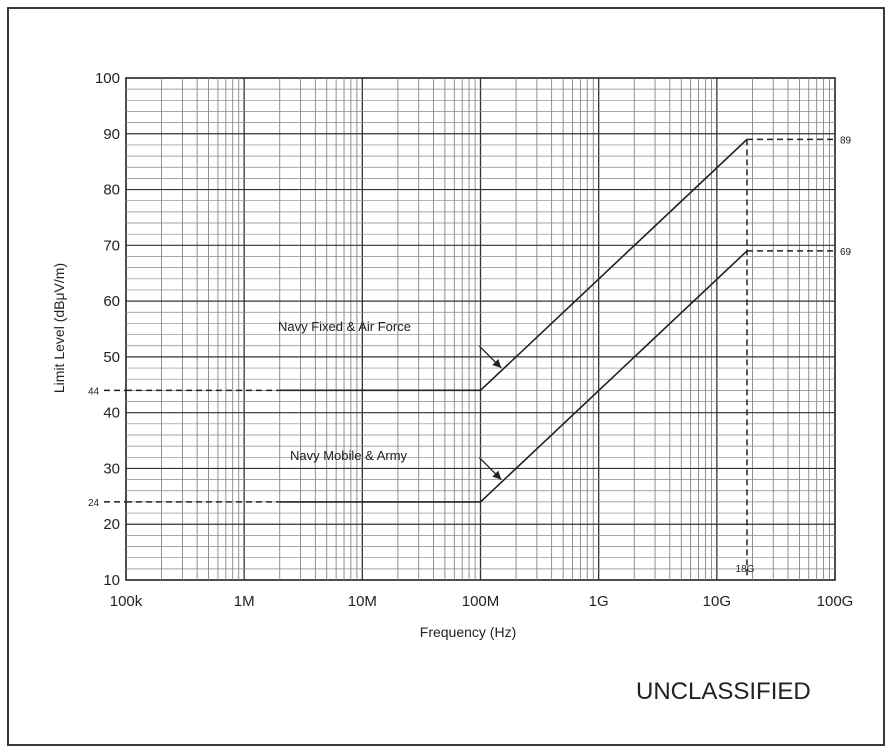 The height and width of the screenshot is (755, 894). Describe the element at coordinates (244, 601) in the screenshot. I see `x-tick-label: 1M` at that location.